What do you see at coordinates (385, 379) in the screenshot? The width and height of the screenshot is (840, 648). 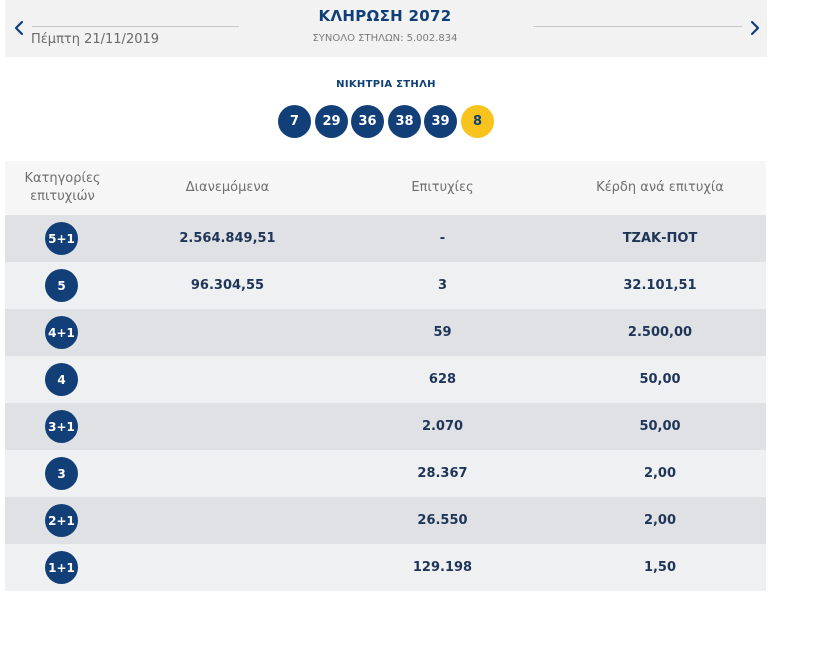 I see `table-row: 4 628 50,00` at bounding box center [385, 379].